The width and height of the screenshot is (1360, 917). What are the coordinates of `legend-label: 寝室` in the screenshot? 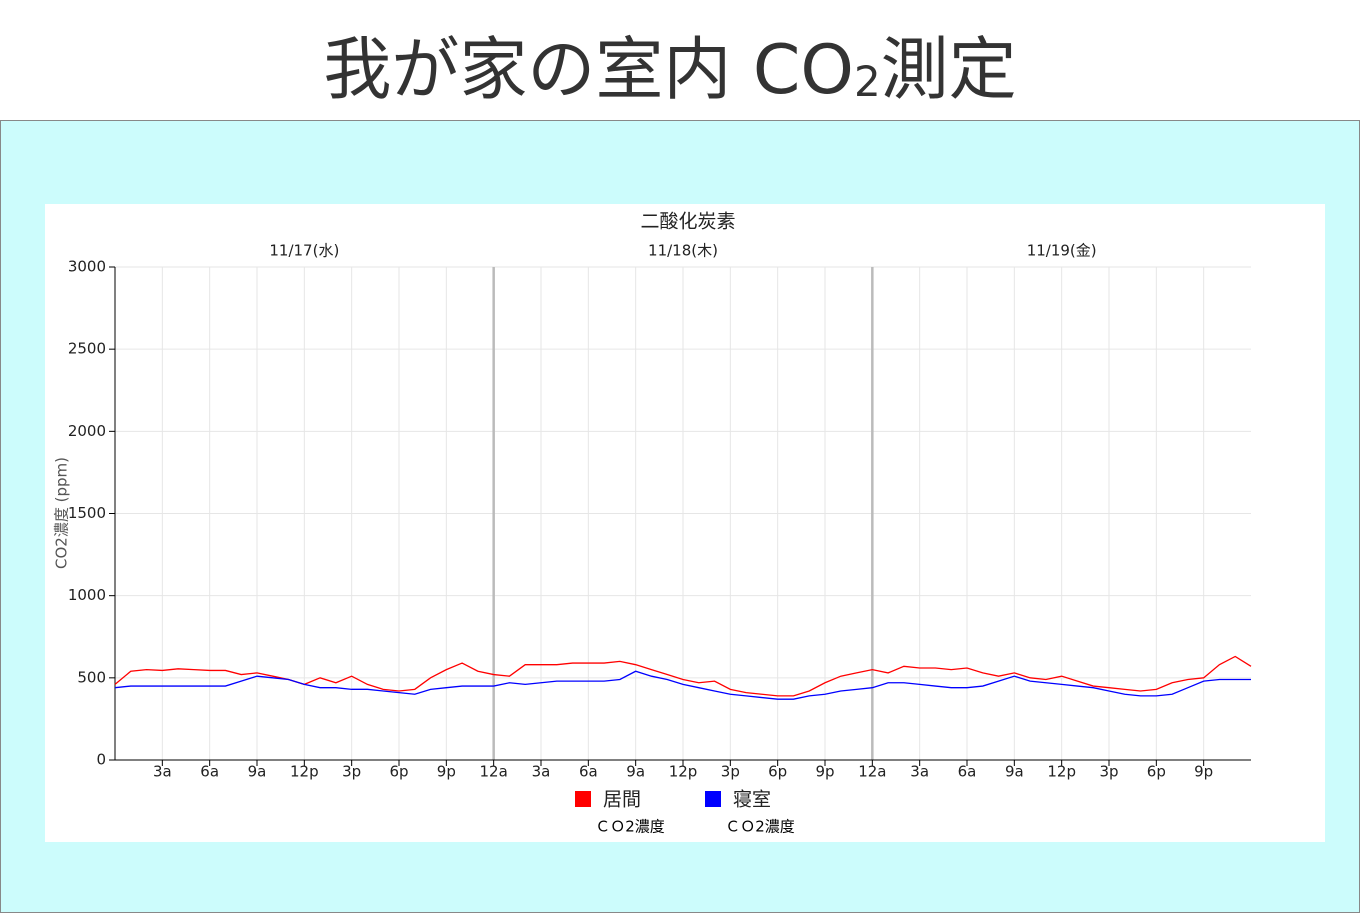 It's located at (752, 800).